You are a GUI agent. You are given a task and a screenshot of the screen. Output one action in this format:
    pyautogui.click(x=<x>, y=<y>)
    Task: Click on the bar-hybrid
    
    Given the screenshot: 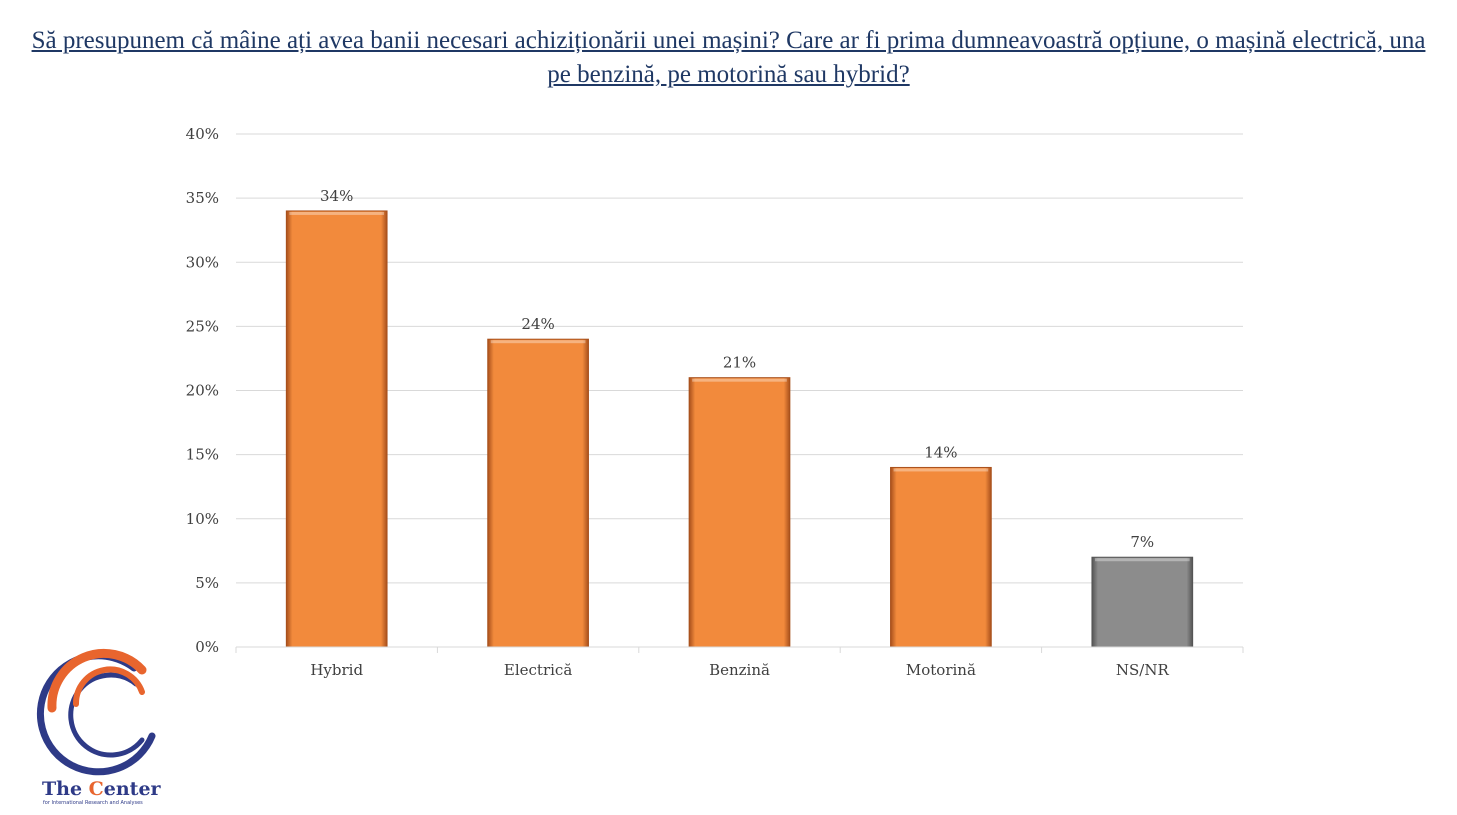 What is the action you would take?
    pyautogui.click(x=336, y=429)
    